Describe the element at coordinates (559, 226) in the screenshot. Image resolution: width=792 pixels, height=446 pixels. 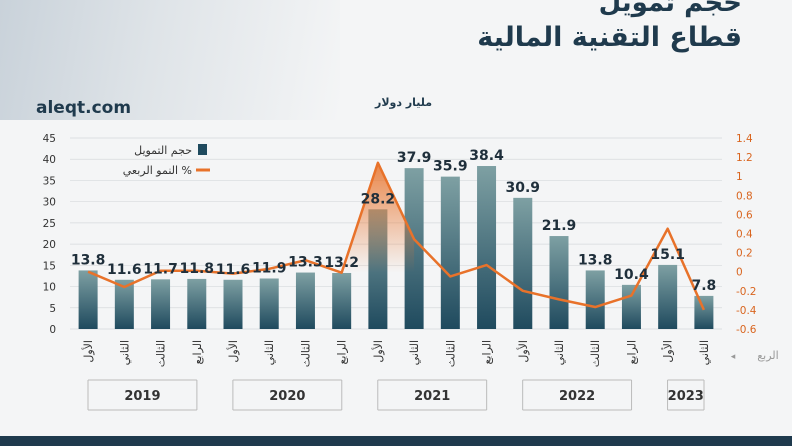
I see `bar-value-label: 21.9` at that location.